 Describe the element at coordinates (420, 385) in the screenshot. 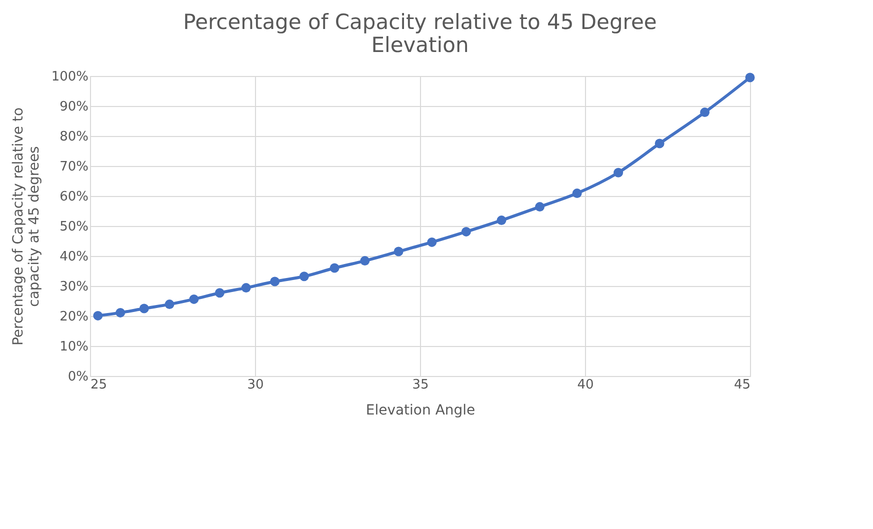

I see `x-tick-label: 35` at that location.